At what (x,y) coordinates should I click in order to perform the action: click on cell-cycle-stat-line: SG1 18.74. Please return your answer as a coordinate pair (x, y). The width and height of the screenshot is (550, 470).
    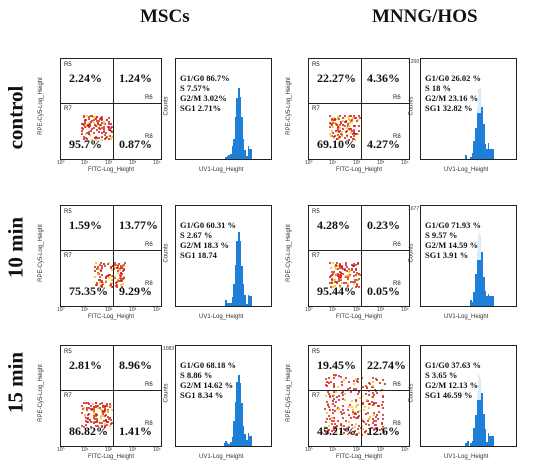
    Looking at the image, I should click on (198, 255).